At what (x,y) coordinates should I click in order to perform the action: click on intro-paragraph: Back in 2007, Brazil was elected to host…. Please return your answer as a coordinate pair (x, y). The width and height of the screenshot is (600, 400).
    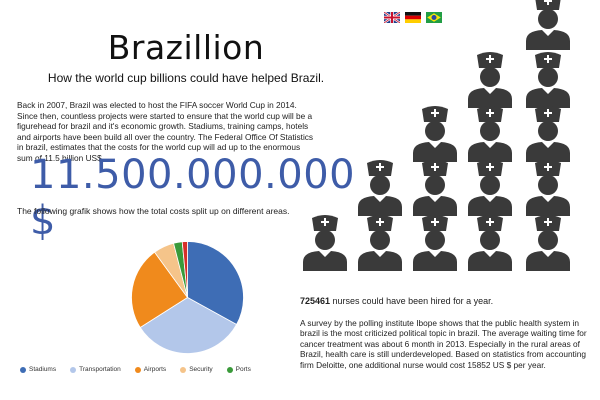
    Looking at the image, I should click on (165, 131).